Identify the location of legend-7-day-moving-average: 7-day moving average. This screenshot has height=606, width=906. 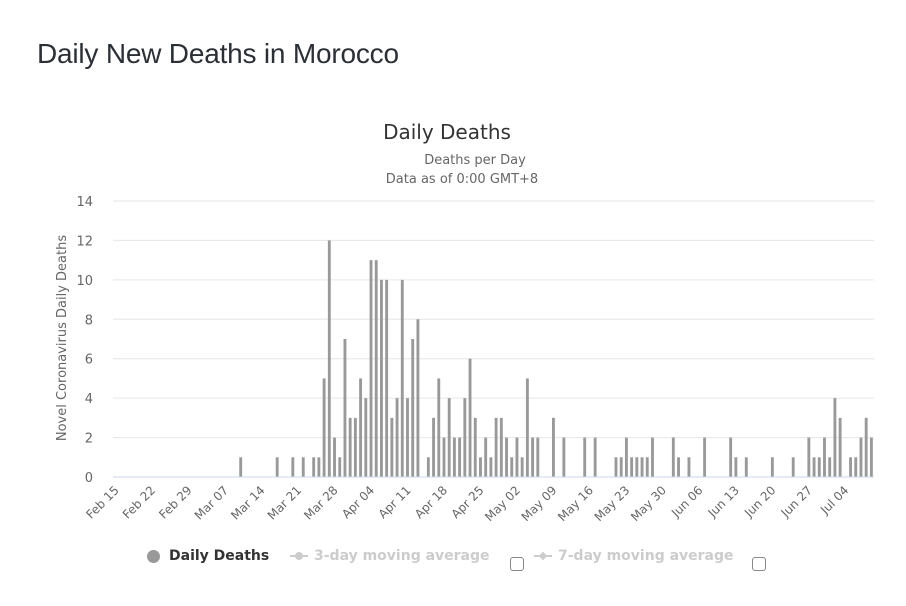
(634, 556).